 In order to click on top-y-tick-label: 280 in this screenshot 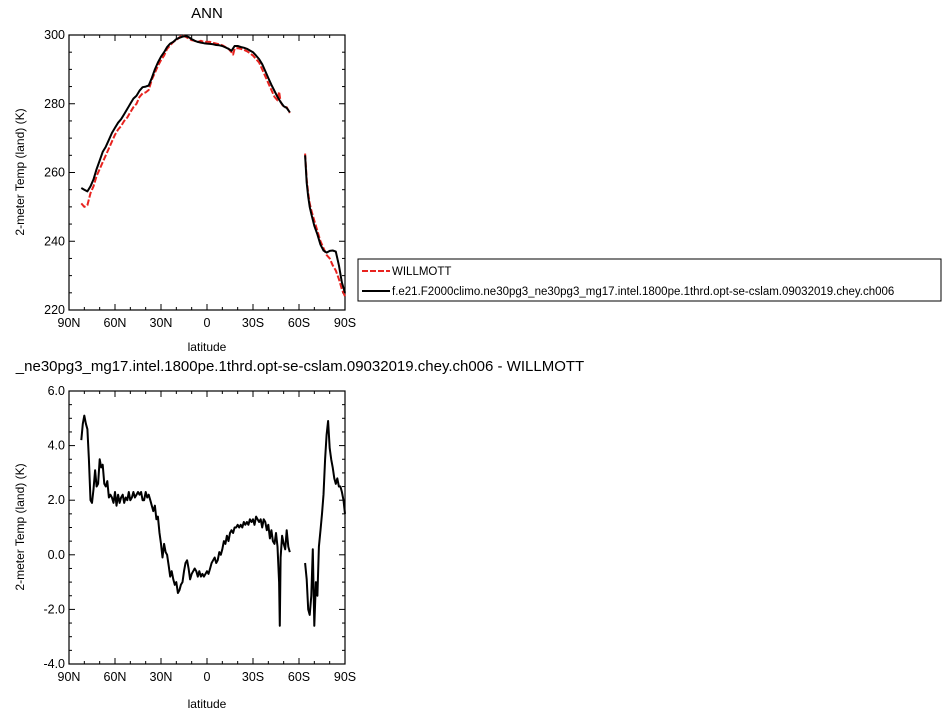, I will do `click(54, 104)`.